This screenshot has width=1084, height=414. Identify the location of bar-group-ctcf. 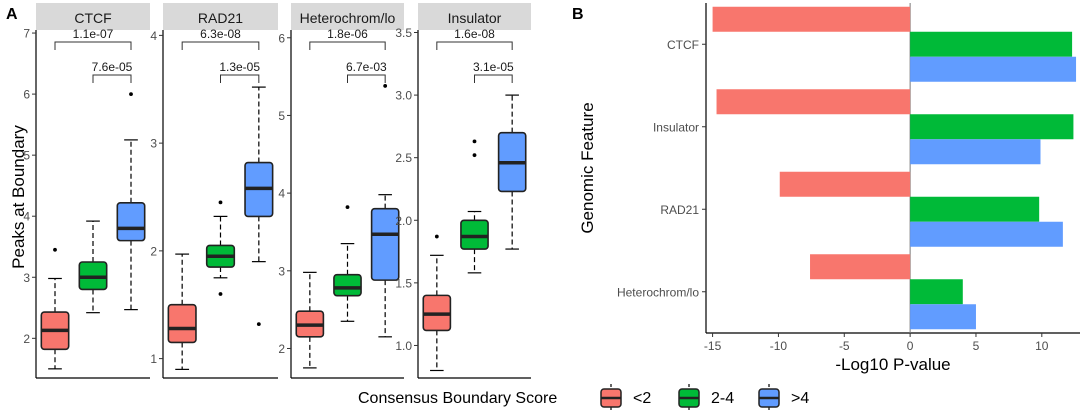
(894, 44).